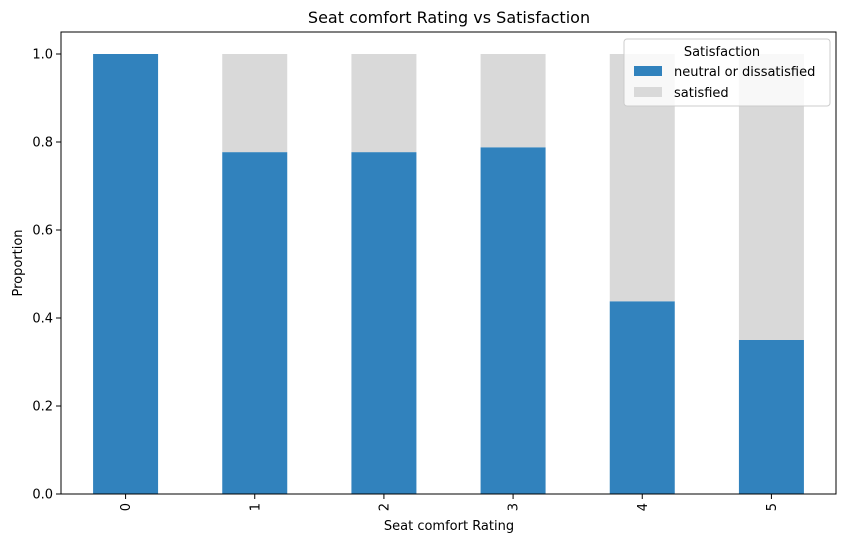  What do you see at coordinates (449, 502) in the screenshot?
I see `x-axis: 0 1 2 3 4 5` at bounding box center [449, 502].